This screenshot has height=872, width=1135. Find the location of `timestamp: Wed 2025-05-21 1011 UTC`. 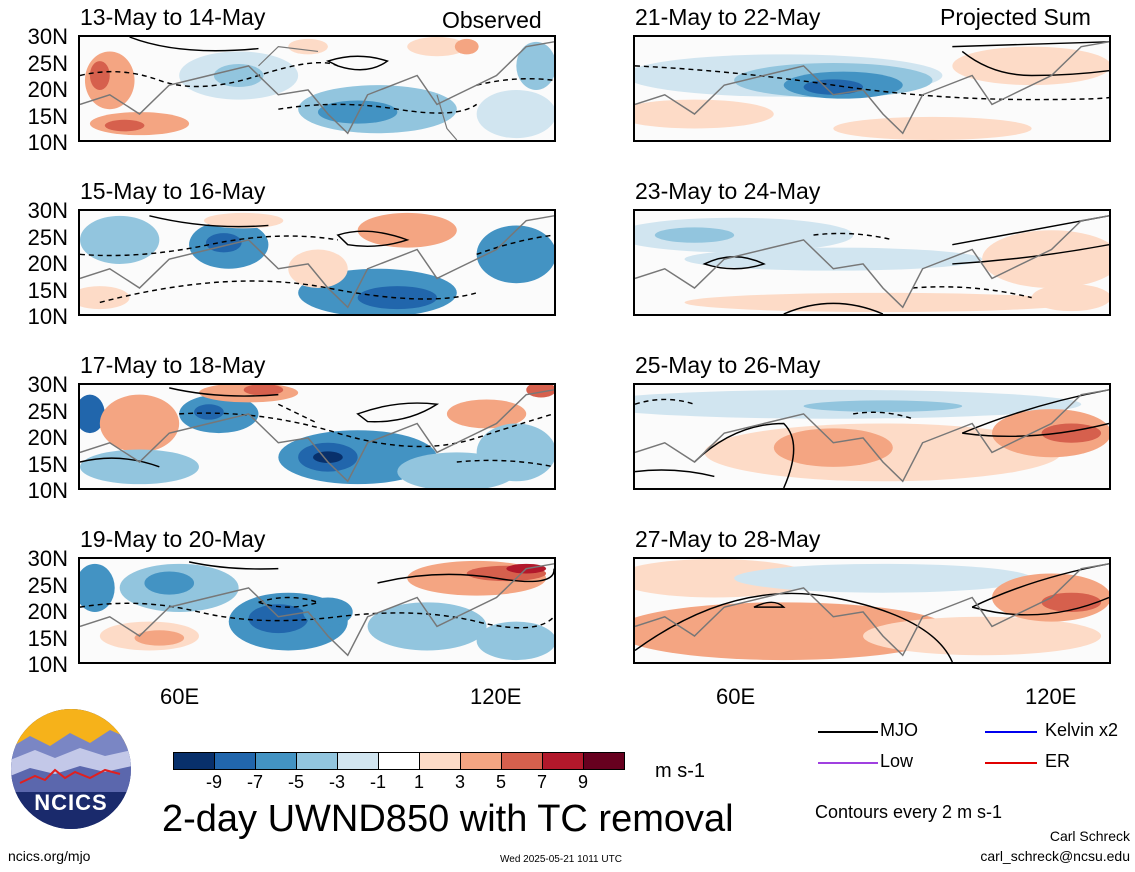

timestamp: Wed 2025-05-21 1011 UTC is located at coordinates (561, 859).